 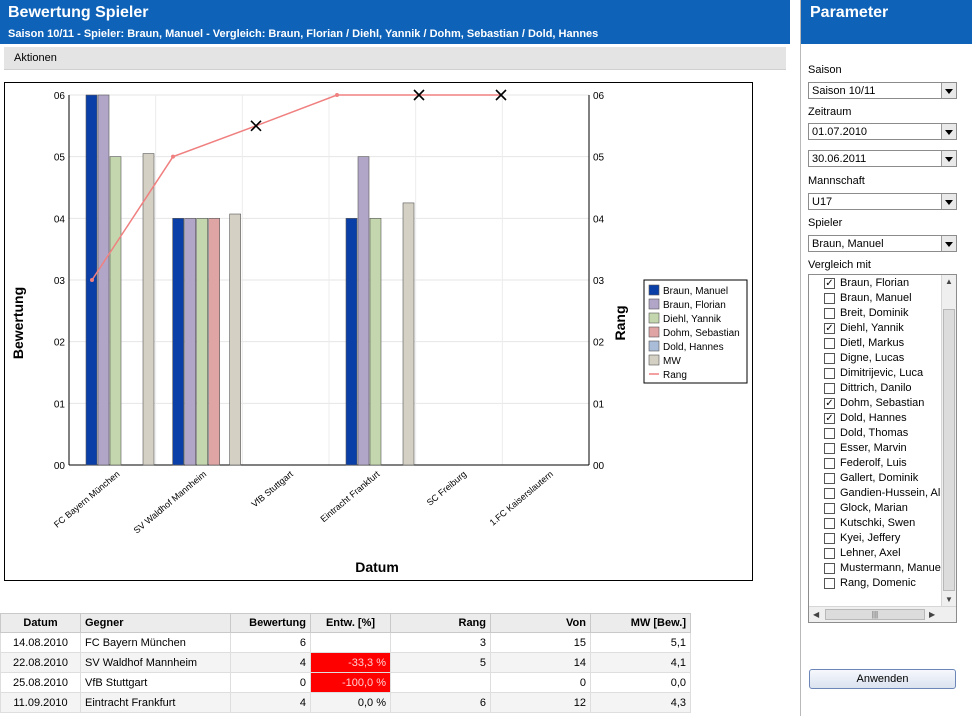 I want to click on column-header: Datum, so click(x=40, y=623).